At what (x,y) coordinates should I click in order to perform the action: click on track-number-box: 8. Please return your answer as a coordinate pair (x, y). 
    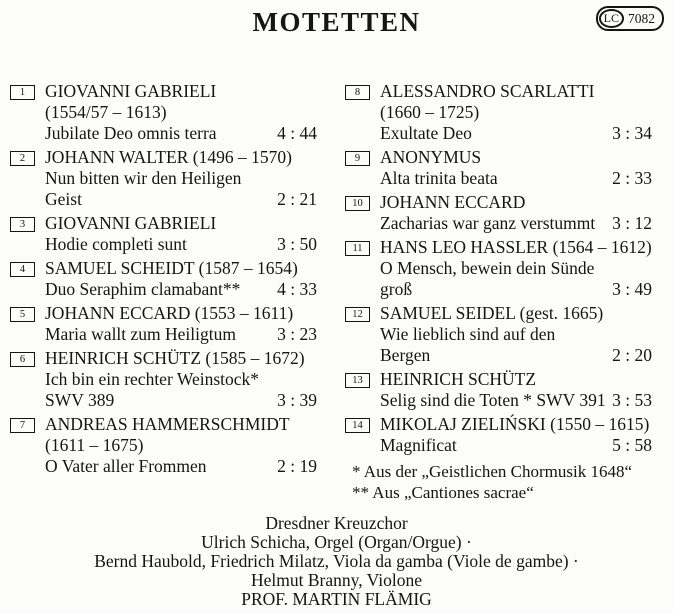
    Looking at the image, I should click on (357, 92).